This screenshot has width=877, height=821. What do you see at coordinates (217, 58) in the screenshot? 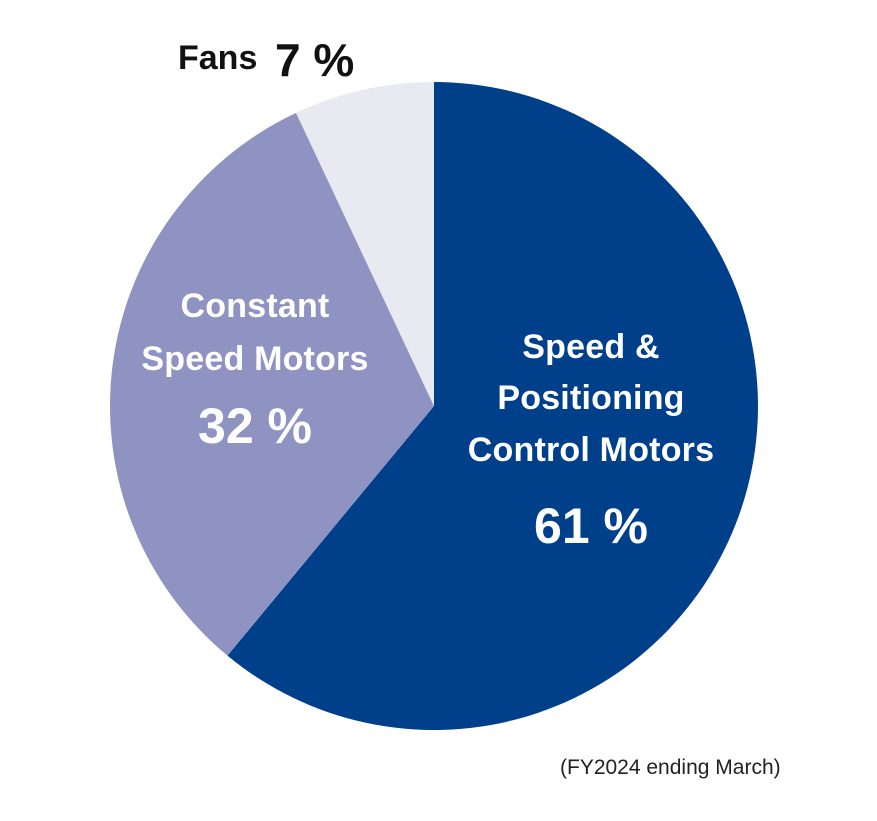
I see `slice-label-fans: Fans` at bounding box center [217, 58].